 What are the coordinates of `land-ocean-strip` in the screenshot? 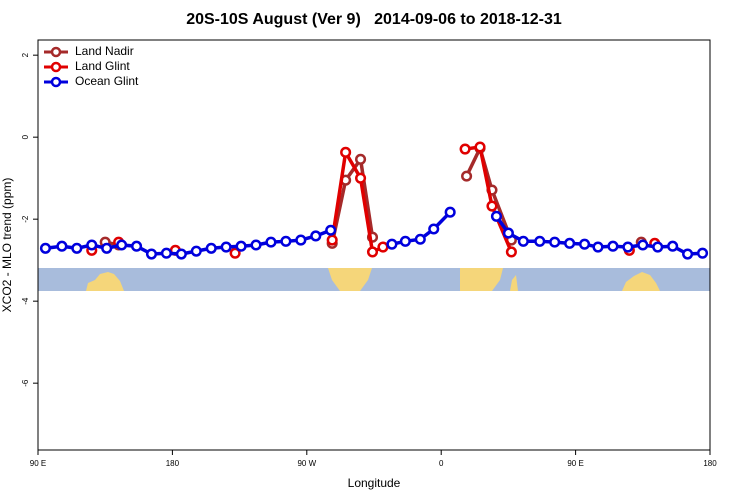 It's located at (374, 279).